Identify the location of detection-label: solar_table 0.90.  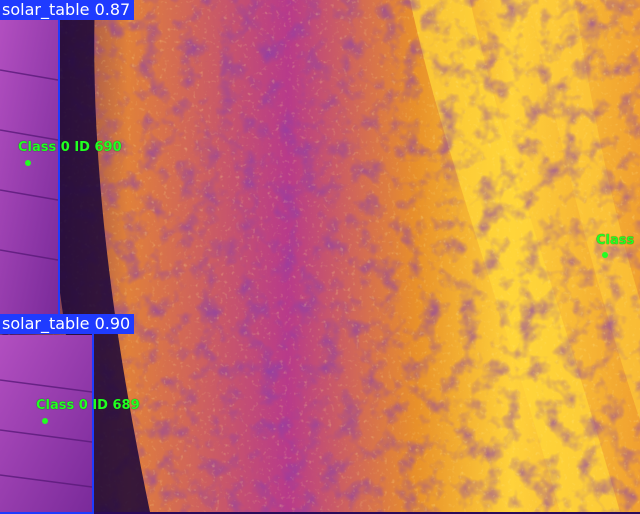
(67, 324).